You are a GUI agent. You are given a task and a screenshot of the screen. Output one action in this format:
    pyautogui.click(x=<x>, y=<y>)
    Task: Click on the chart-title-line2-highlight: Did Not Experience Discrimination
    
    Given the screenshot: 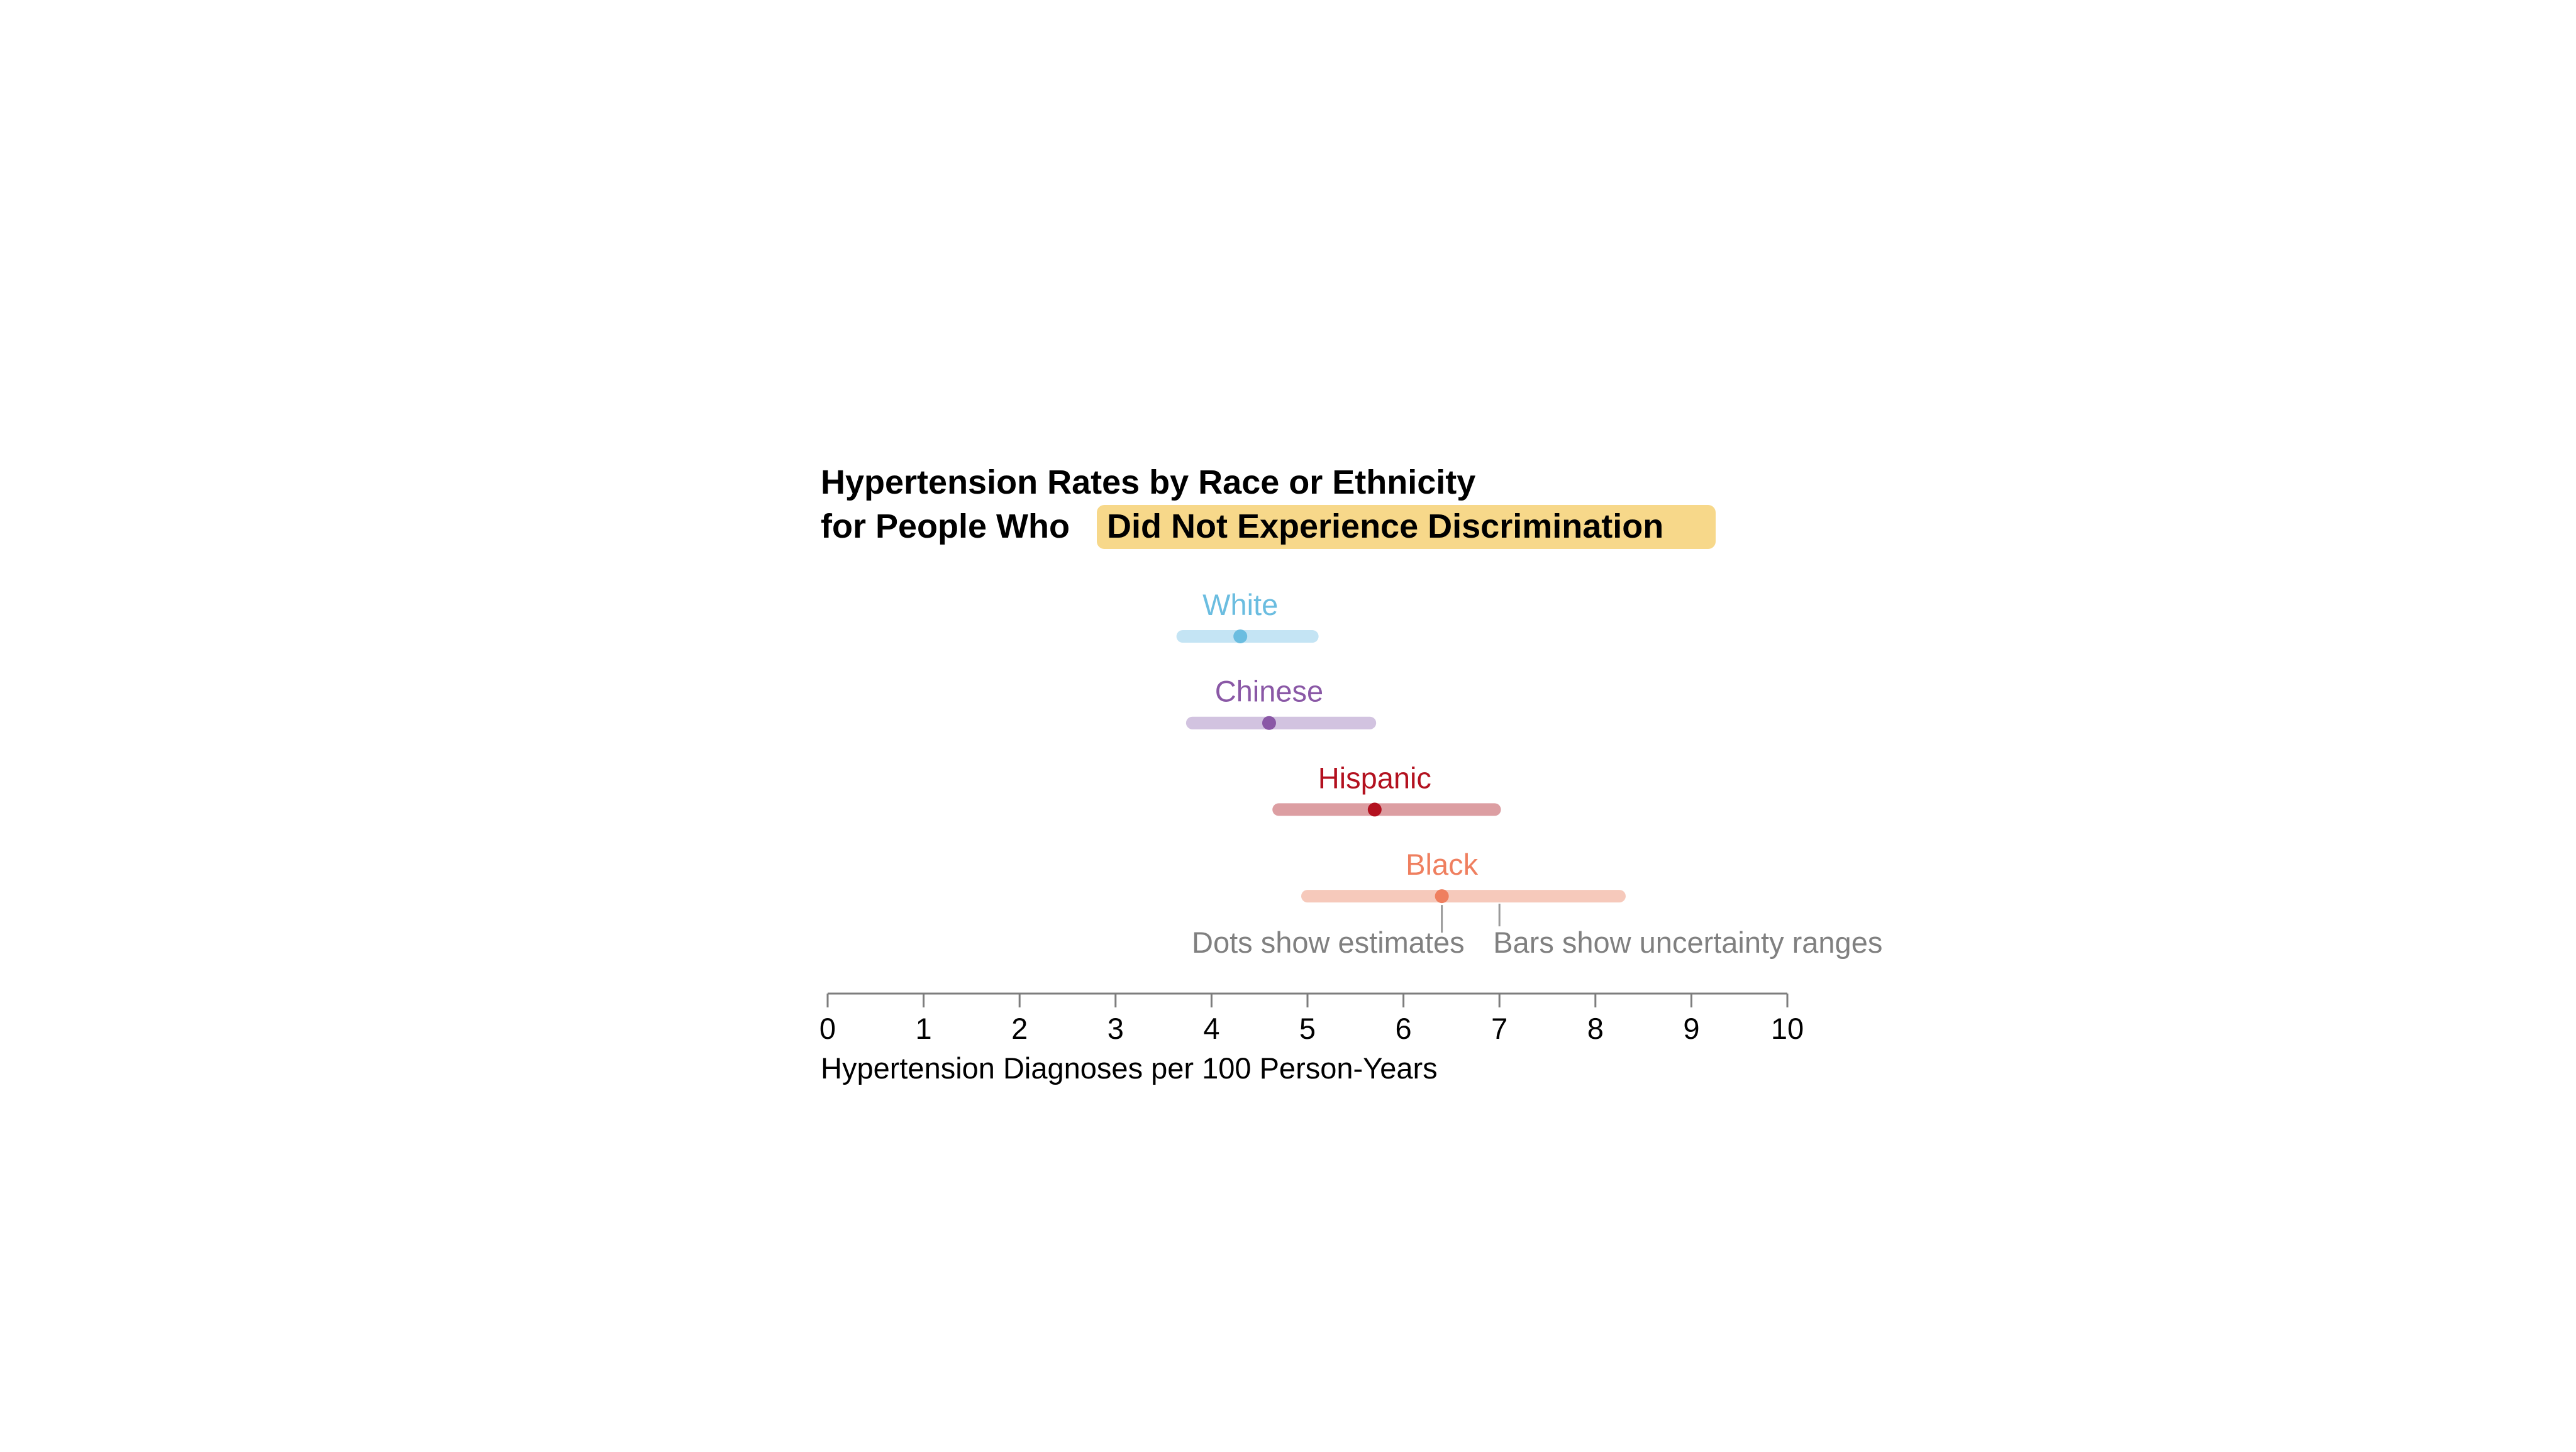 What is the action you would take?
    pyautogui.click(x=1385, y=526)
    